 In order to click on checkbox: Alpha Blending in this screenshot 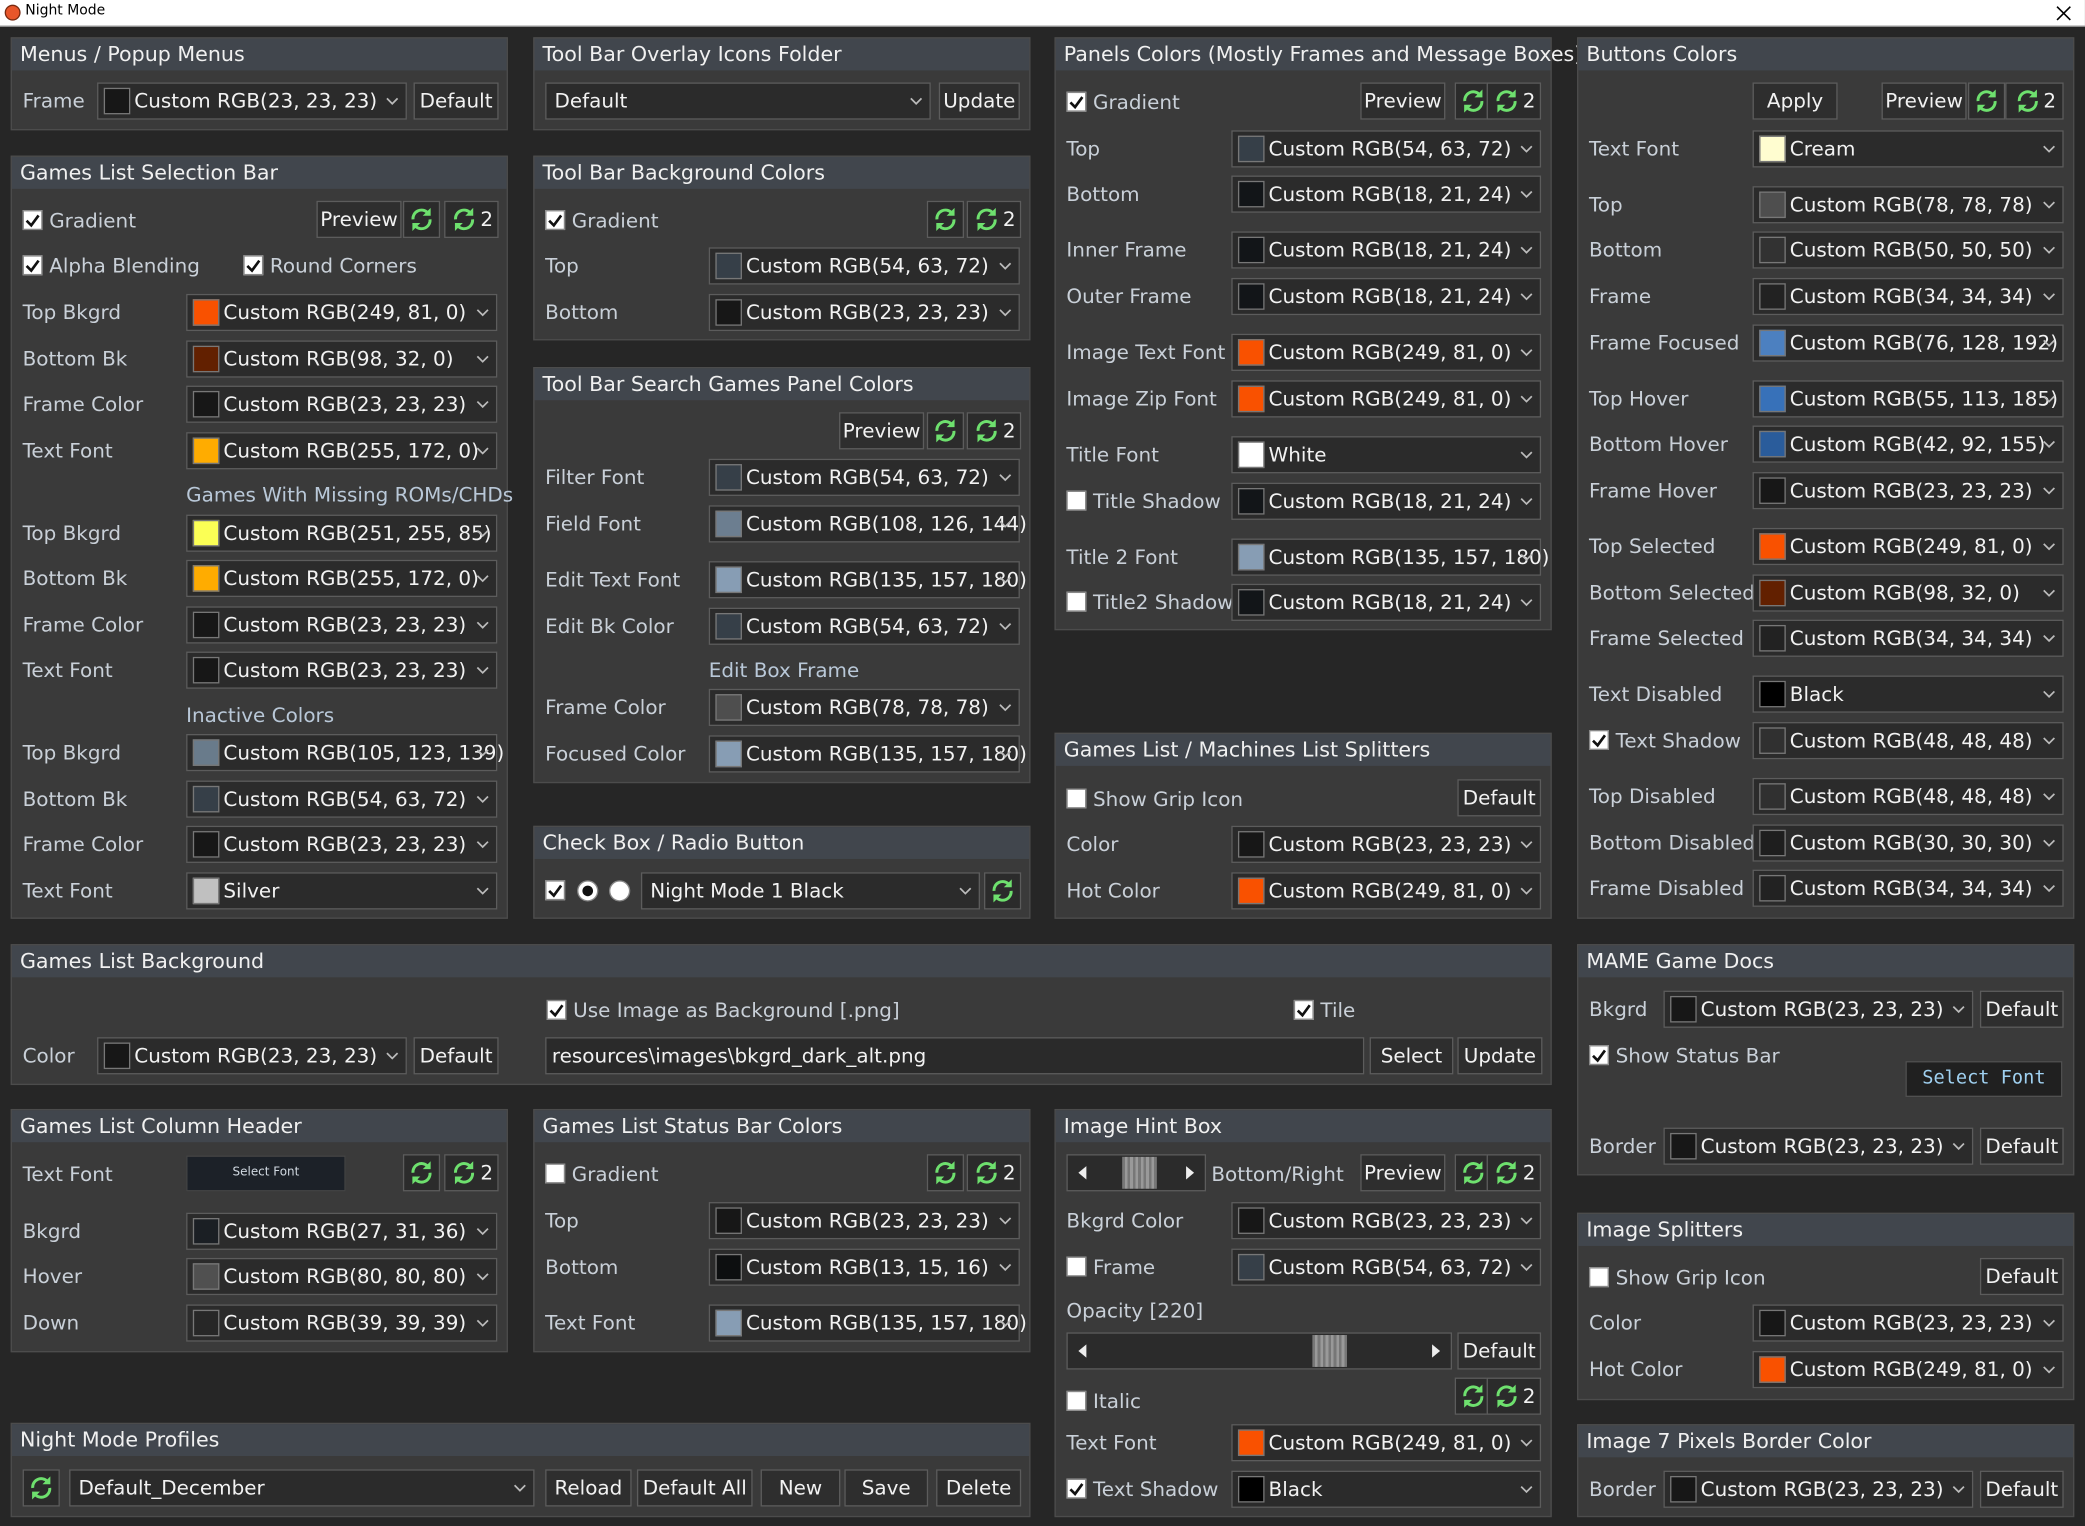, I will do `click(111, 265)`.